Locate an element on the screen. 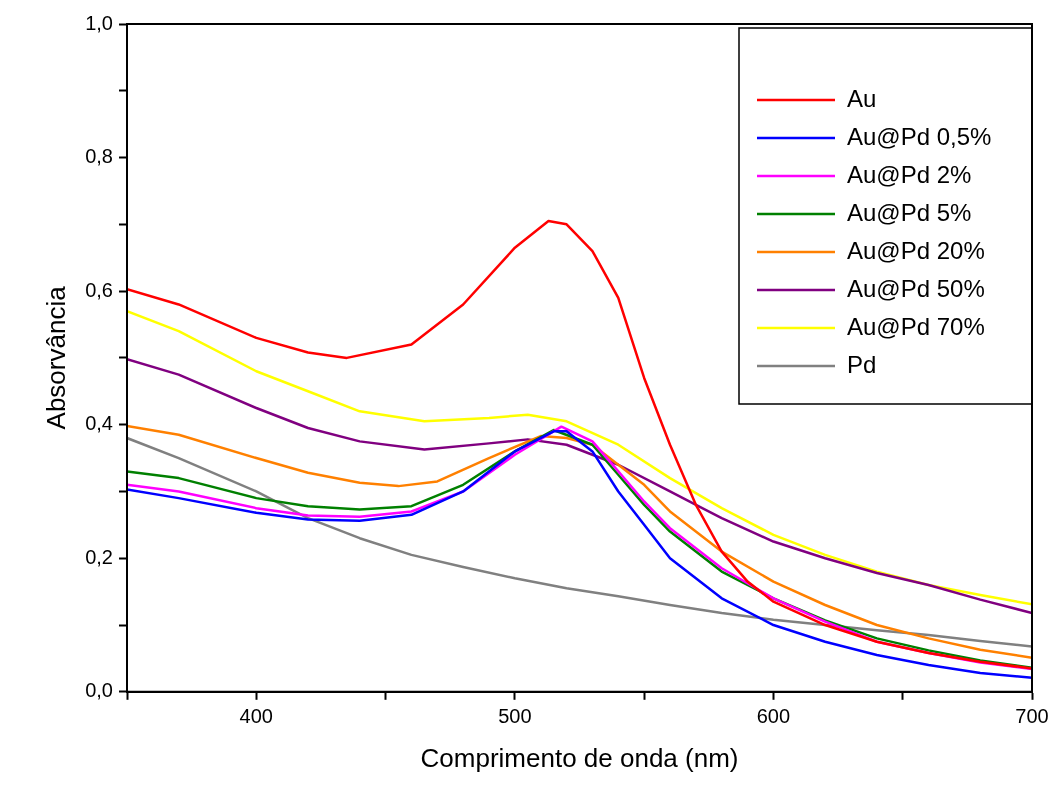  y-tick-label: 0,6 is located at coordinates (99, 289).